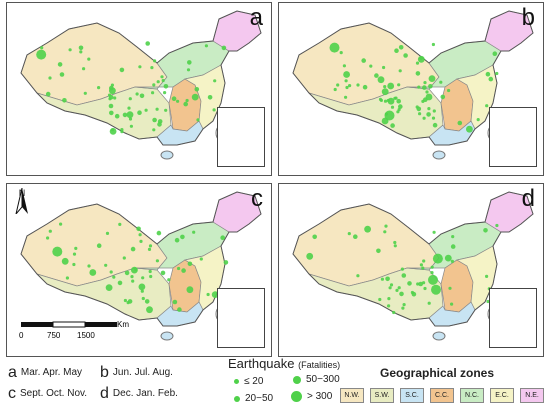 This screenshot has height=410, width=550. What do you see at coordinates (412, 395) in the screenshot?
I see `zone-legend-item: S.C.` at bounding box center [412, 395].